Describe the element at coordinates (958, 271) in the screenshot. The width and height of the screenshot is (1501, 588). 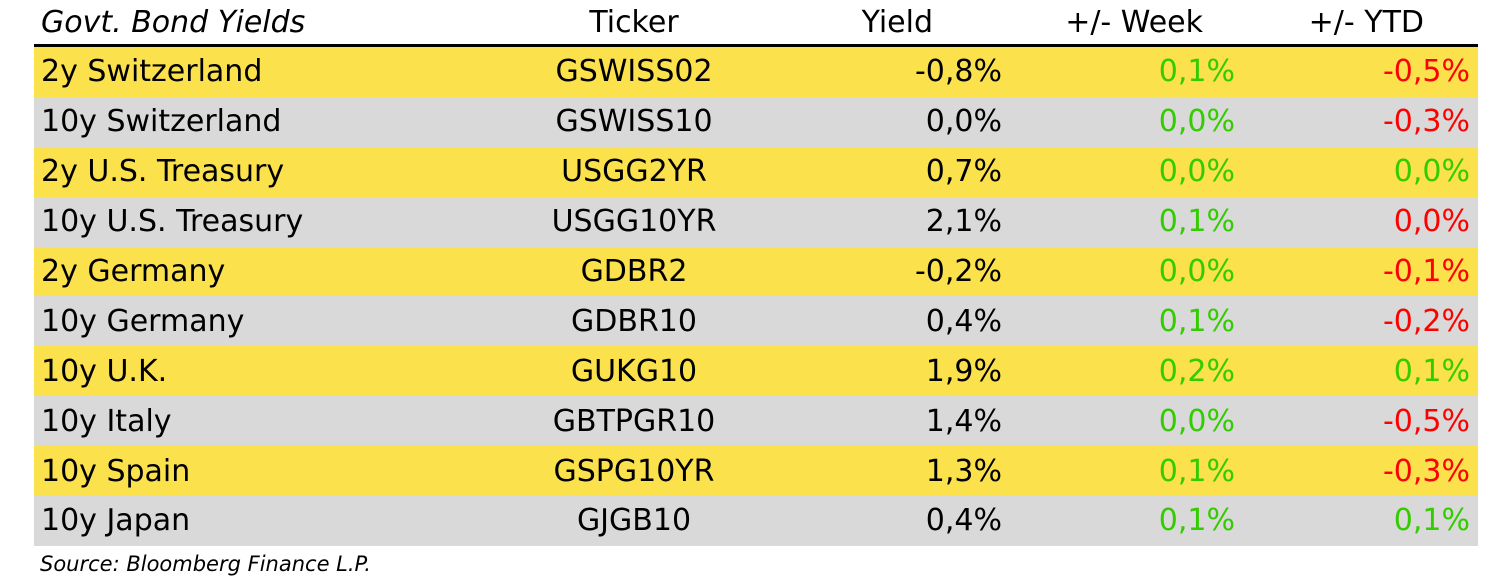
I see `yield-value: -0,2%` at that location.